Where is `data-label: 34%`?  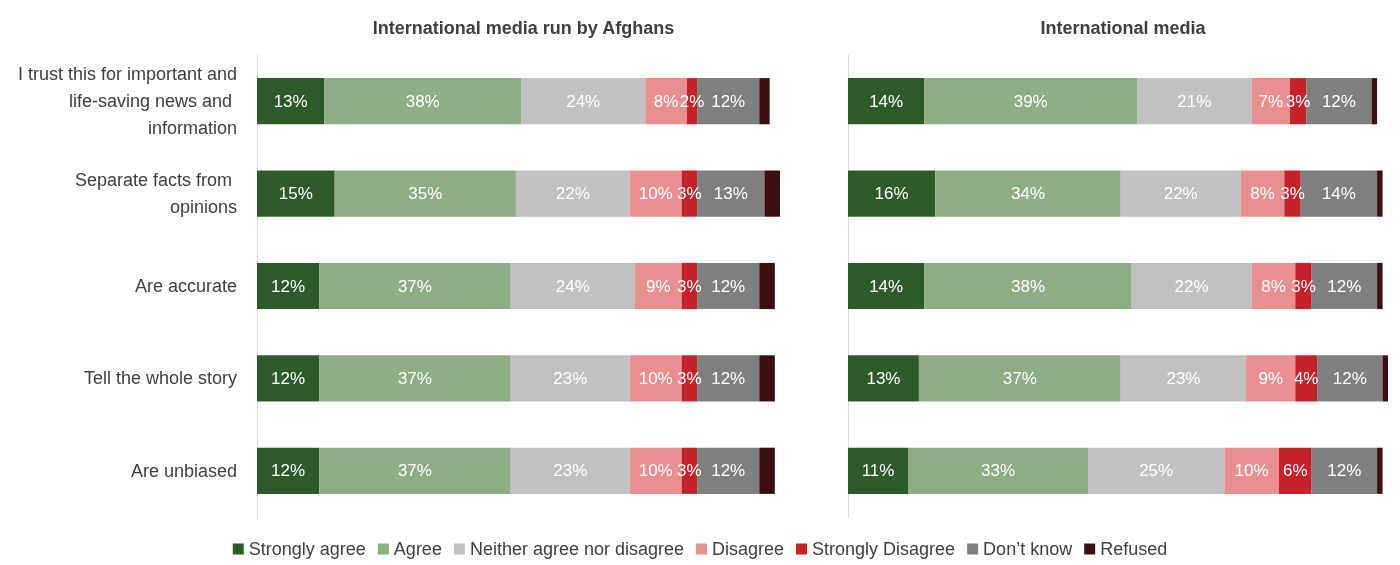
data-label: 34% is located at coordinates (1028, 194).